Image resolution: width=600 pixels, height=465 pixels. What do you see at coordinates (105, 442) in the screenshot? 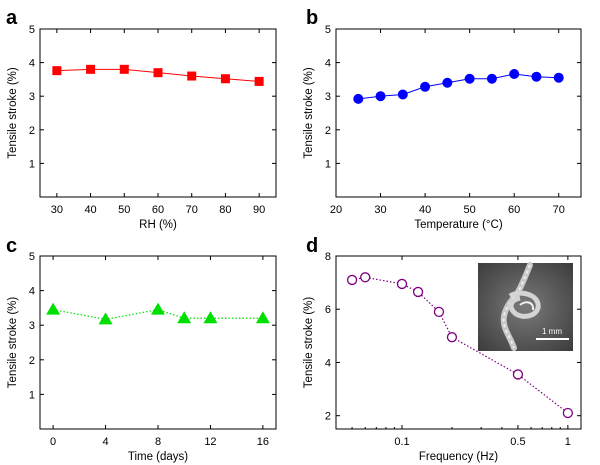
I see `x-tick-label: 4` at bounding box center [105, 442].